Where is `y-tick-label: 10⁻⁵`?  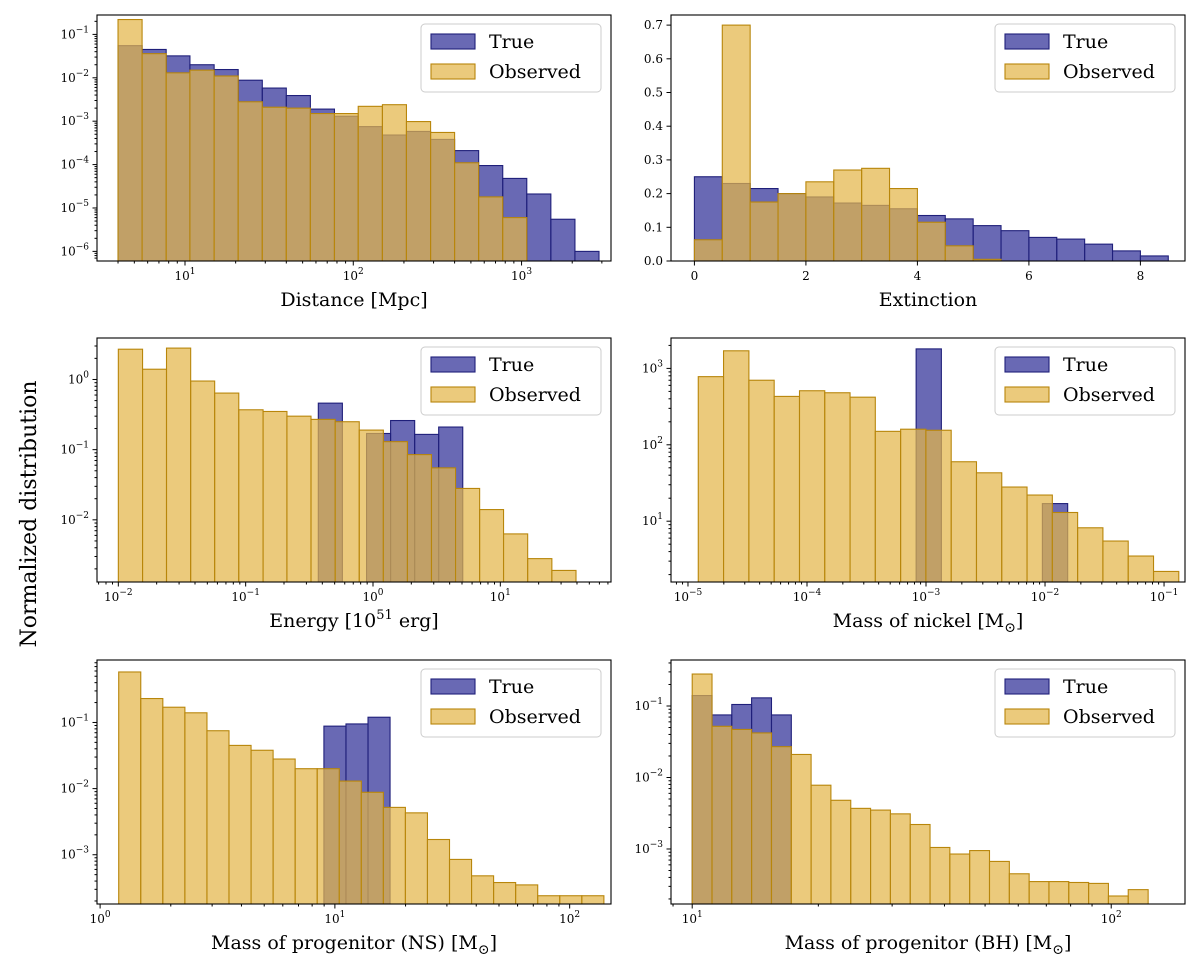
y-tick-label: 10⁻⁵ is located at coordinates (74, 207).